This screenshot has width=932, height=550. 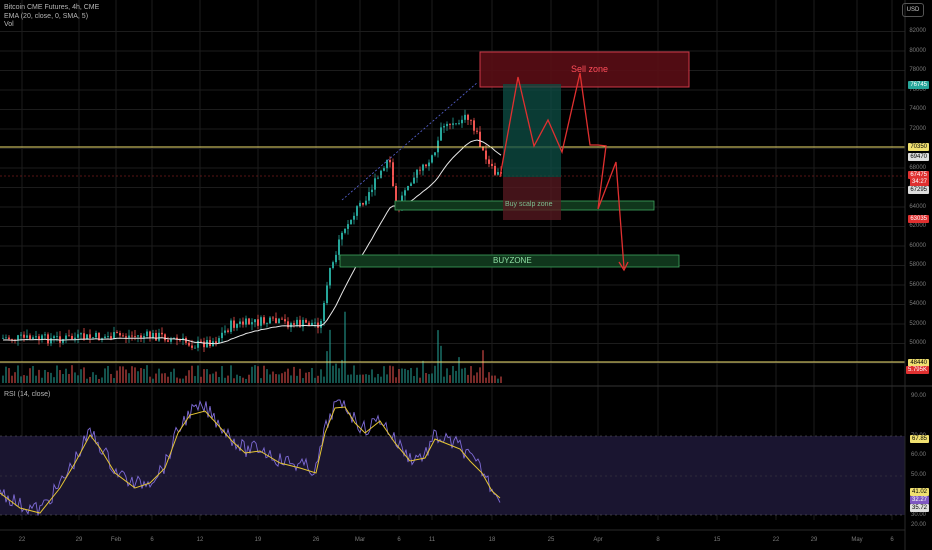 I want to click on rsi-legend: RSI (14, close), so click(x=27, y=394).